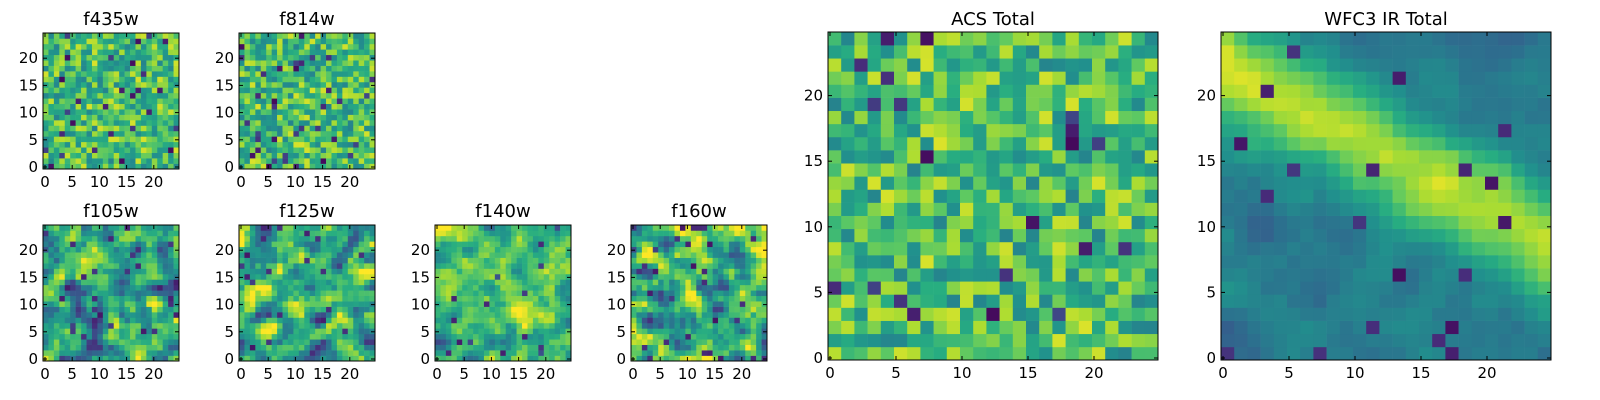  I want to click on x-tick-label: 10, so click(687, 374).